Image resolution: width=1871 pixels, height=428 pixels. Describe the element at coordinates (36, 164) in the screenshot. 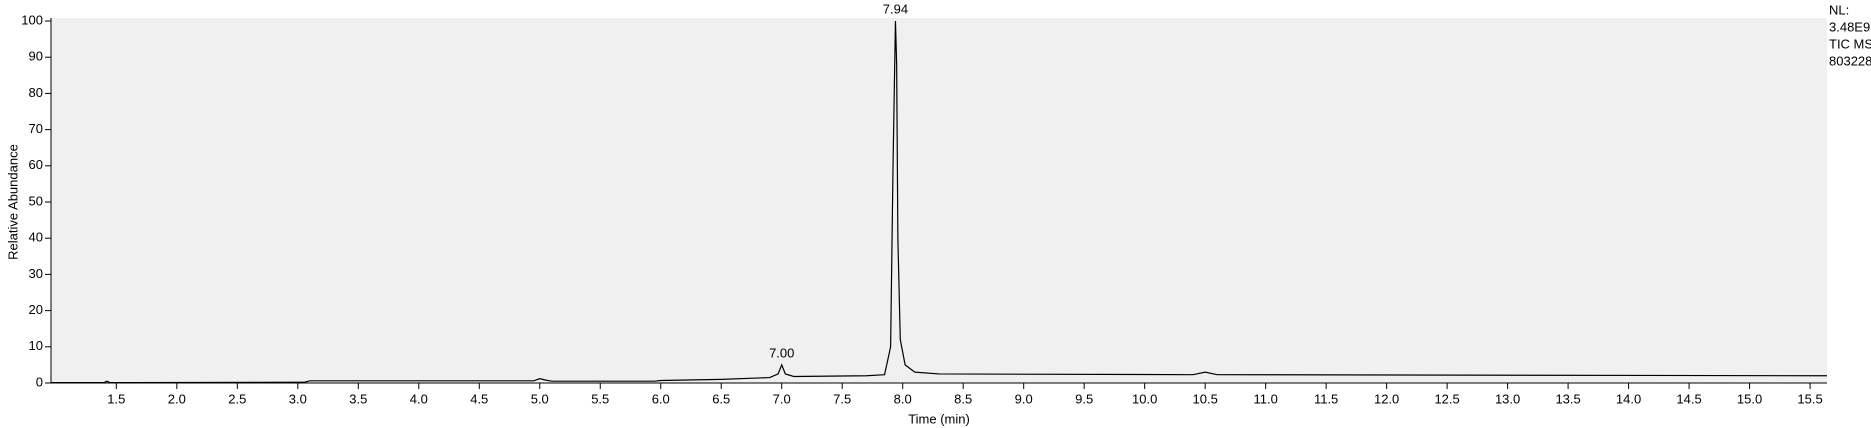

I see `y-tick-label: 60` at that location.